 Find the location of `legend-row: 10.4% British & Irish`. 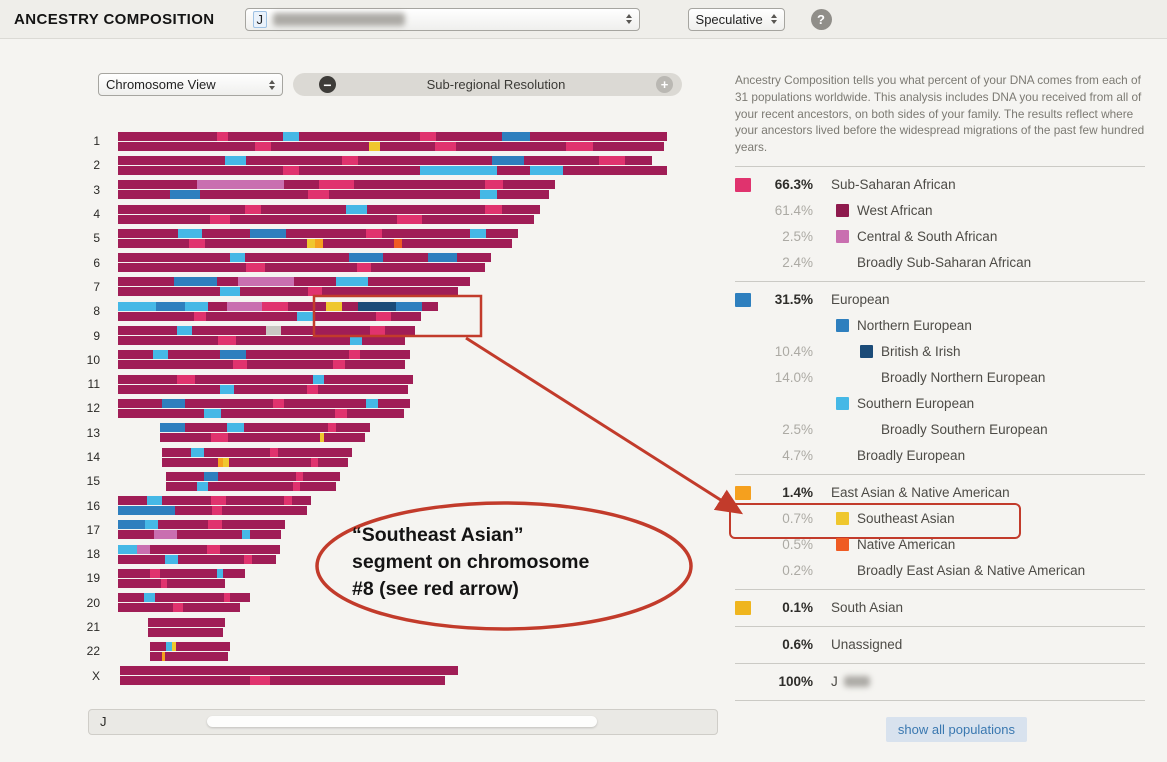

legend-row: 10.4% British & Irish is located at coordinates (940, 352).